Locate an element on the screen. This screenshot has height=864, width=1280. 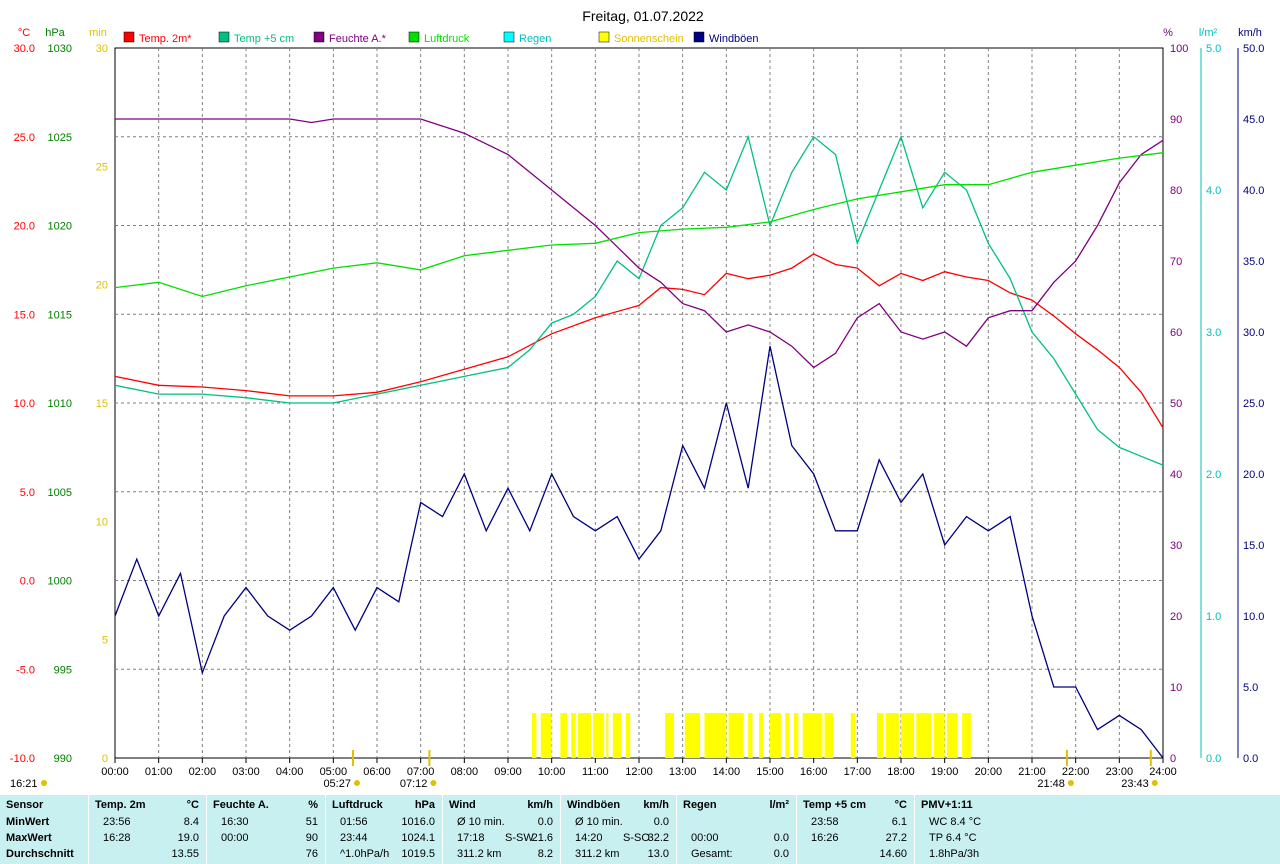
cell-value: 27.2 is located at coordinates (896, 838).